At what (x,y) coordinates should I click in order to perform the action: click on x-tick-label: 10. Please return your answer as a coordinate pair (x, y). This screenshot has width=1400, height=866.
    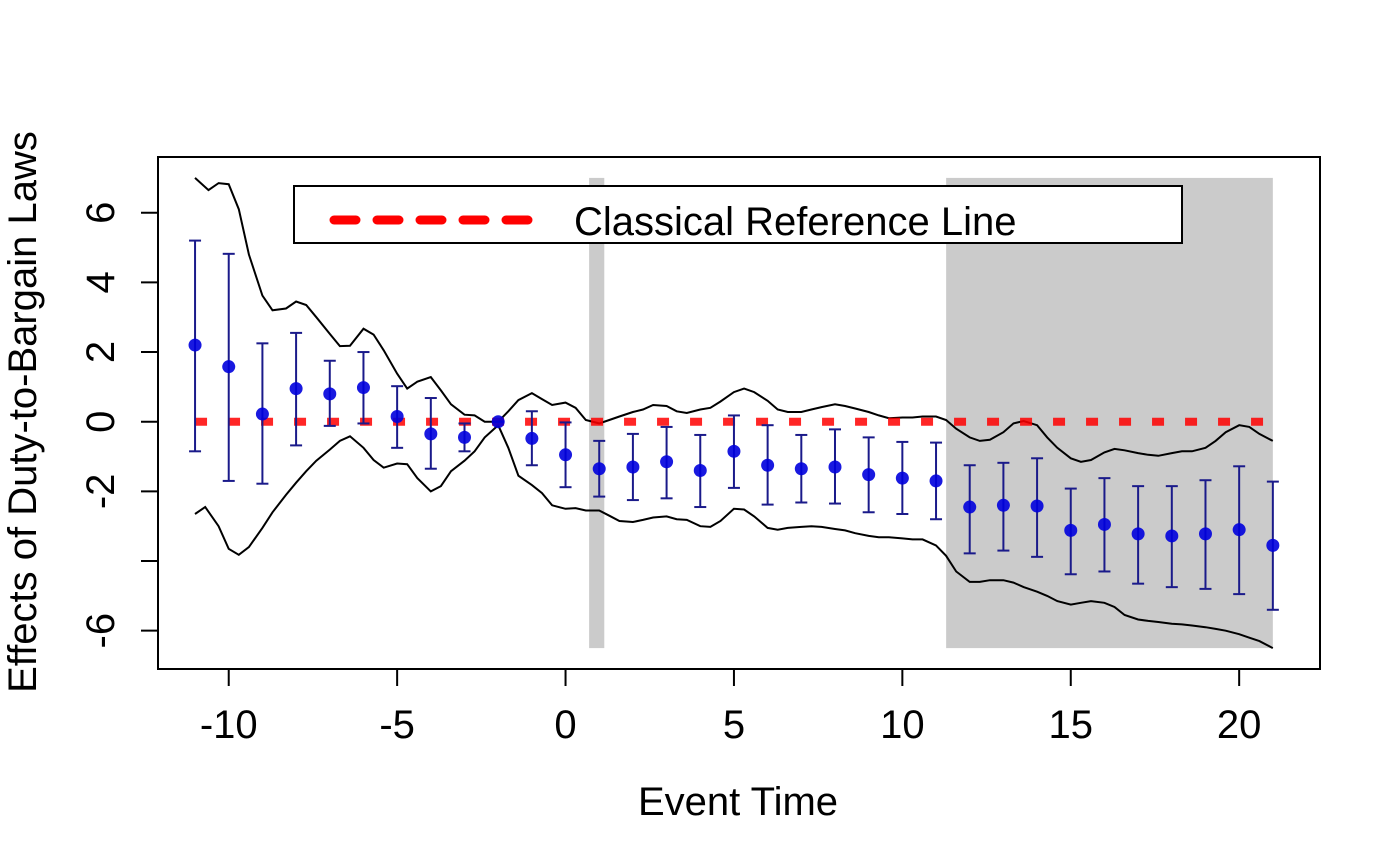
    Looking at the image, I should click on (902, 725).